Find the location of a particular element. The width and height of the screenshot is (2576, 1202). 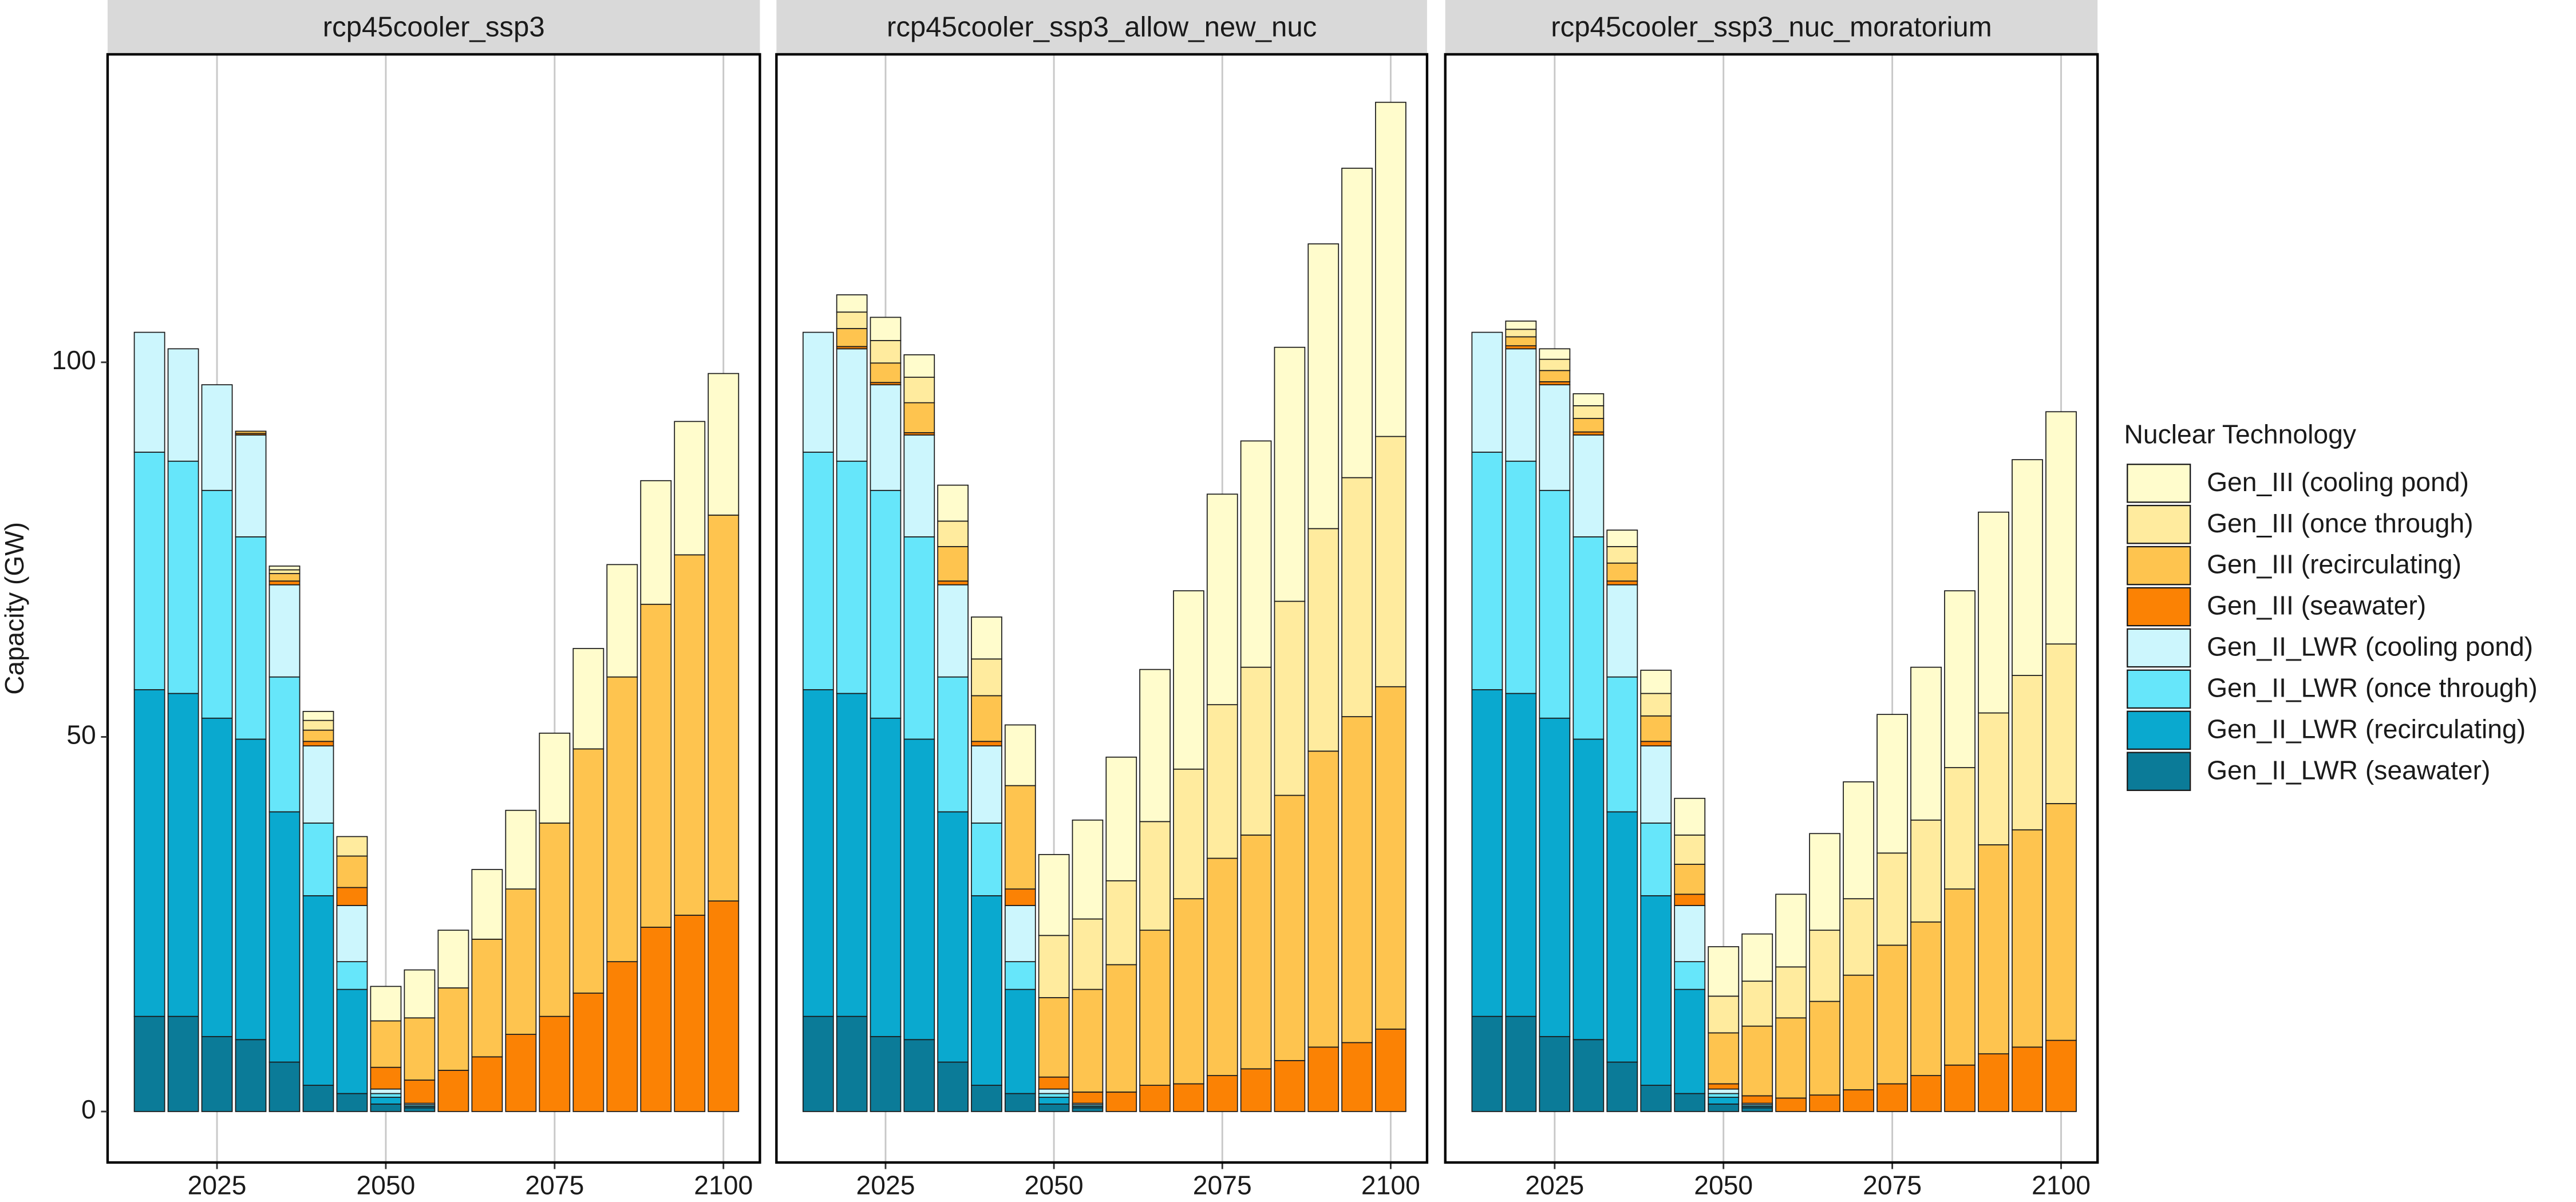

legend-label: Gen_III (seawater) is located at coordinates (2316, 606).